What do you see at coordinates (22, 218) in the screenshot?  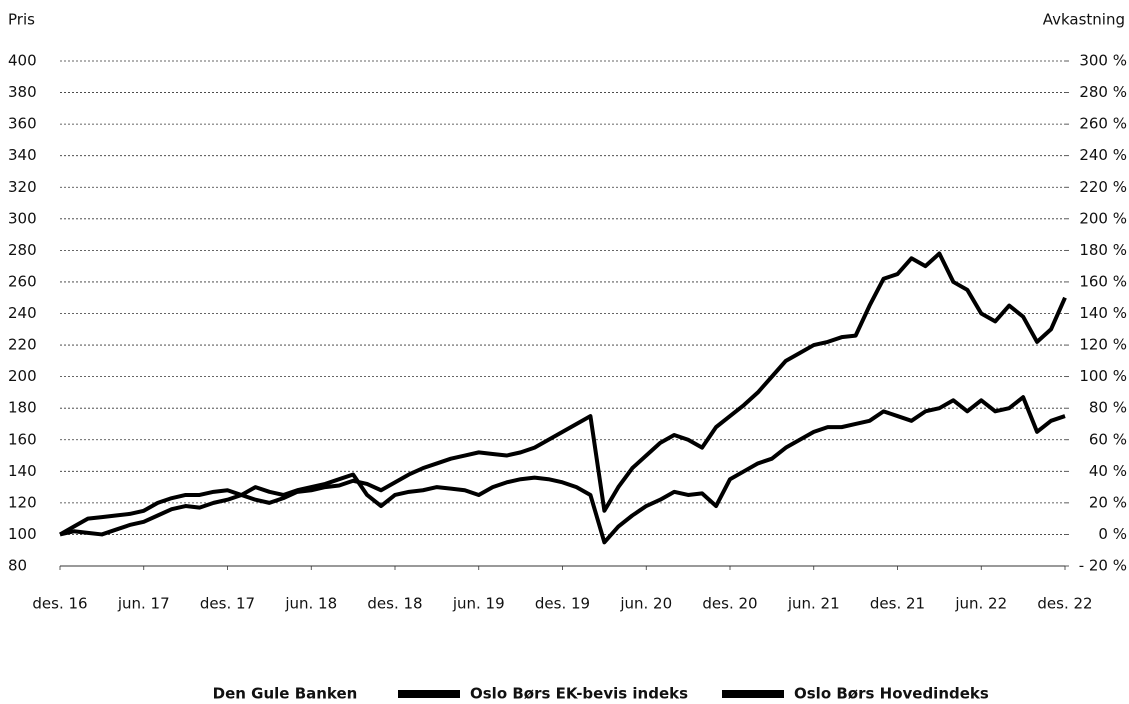 I see `y-tick-label: 300` at bounding box center [22, 218].